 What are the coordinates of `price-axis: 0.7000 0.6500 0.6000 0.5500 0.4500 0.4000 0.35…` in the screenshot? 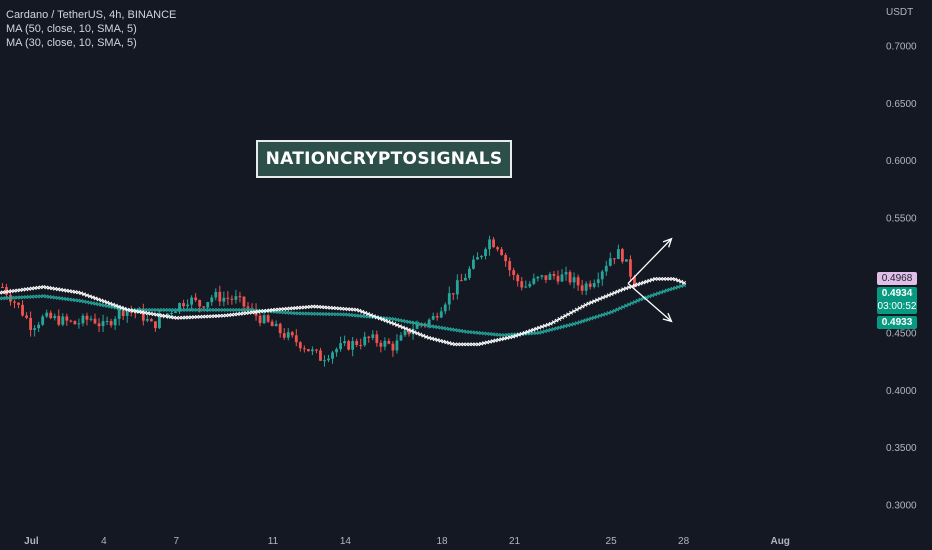 It's located at (901, 276).